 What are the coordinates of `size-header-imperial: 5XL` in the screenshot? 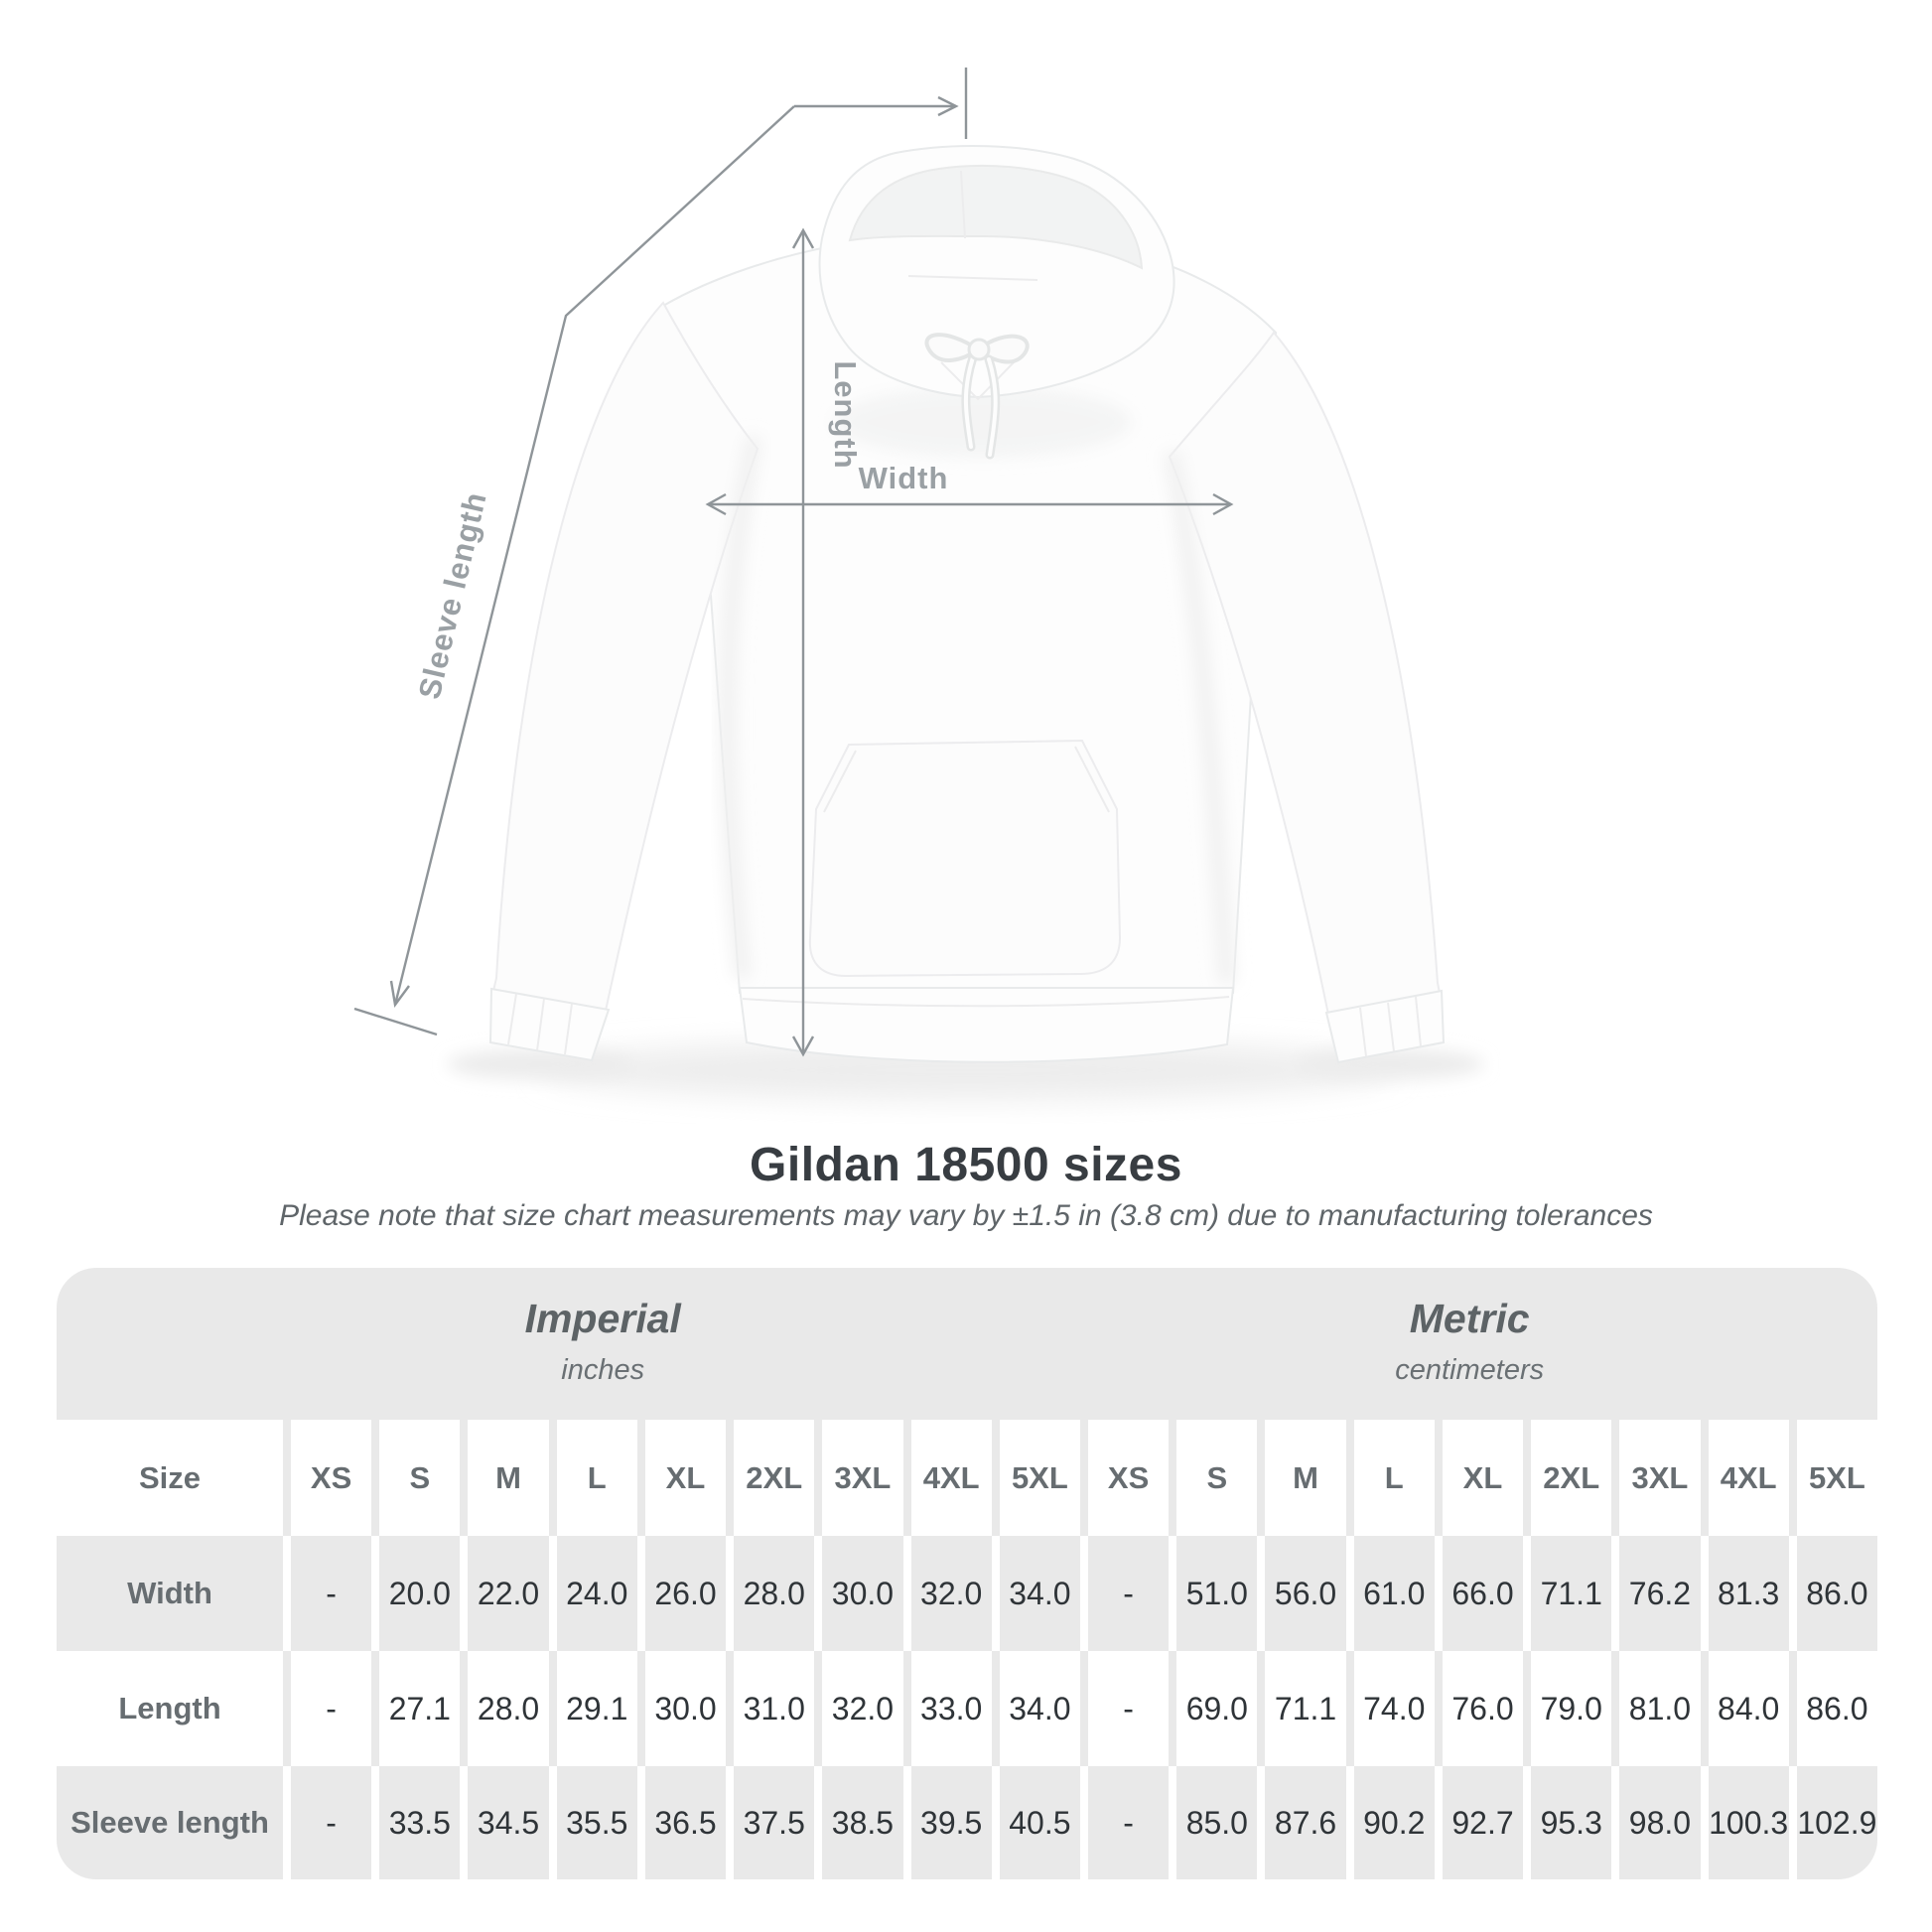 It's located at (1040, 1478).